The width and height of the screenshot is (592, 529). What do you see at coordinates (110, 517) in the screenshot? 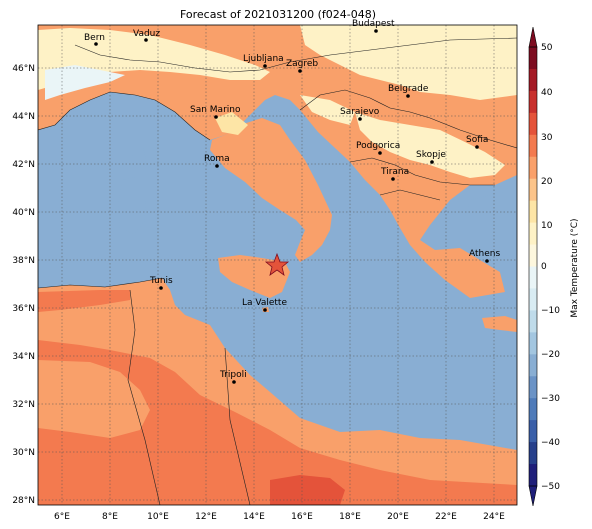
I see `lon-tick: 8°E` at bounding box center [110, 517].